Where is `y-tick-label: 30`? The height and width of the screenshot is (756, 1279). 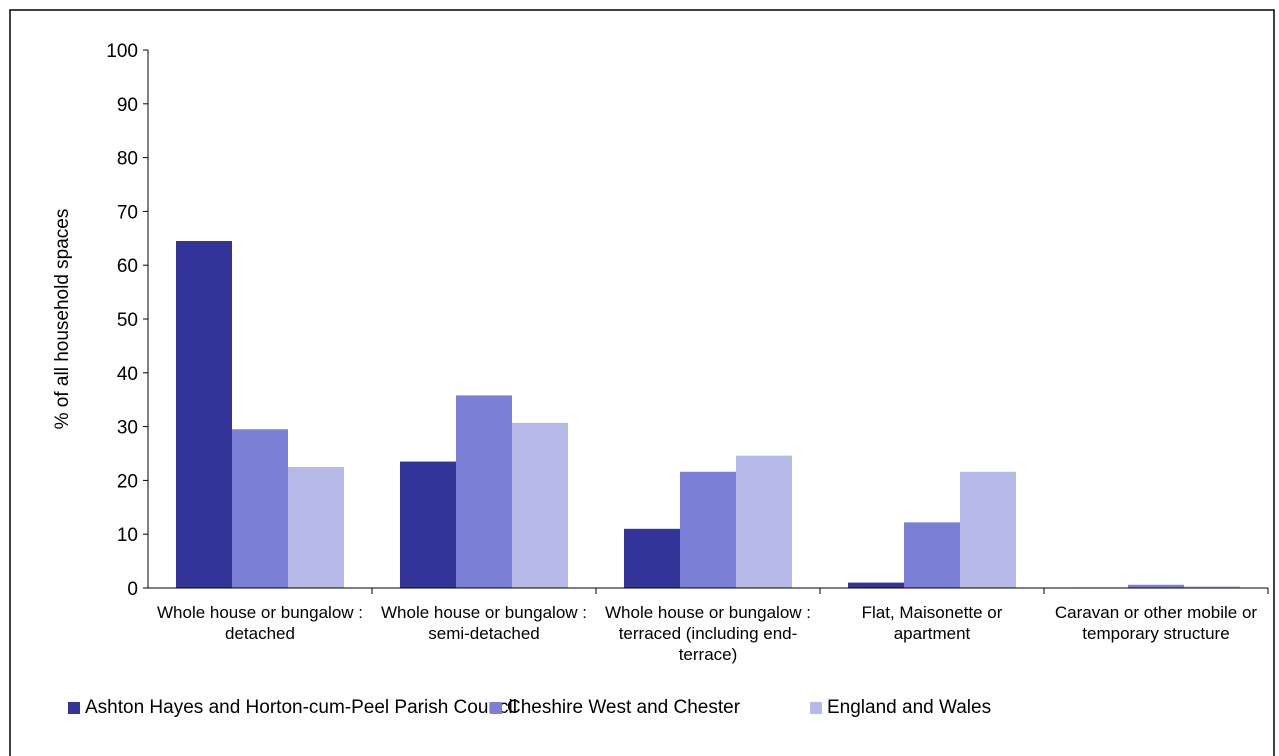
y-tick-label: 30 is located at coordinates (127, 428).